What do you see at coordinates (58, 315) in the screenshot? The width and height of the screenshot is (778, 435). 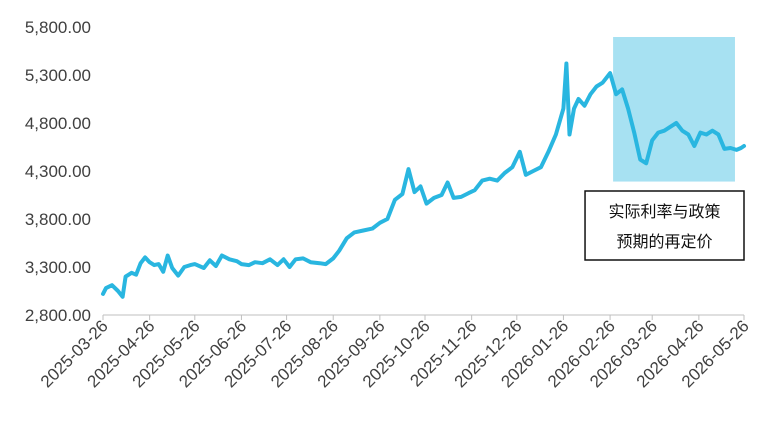 I see `y-tick-label: 2,800.00` at bounding box center [58, 315].